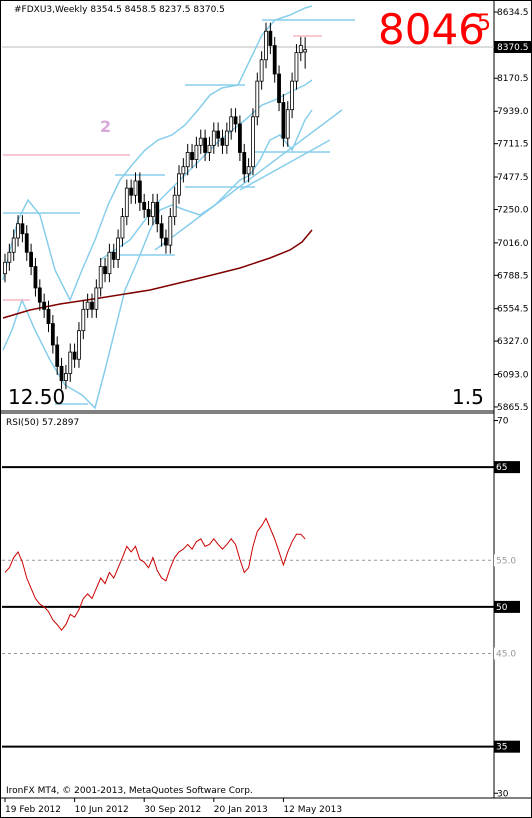 The width and height of the screenshot is (532, 818). Describe the element at coordinates (172, 810) in the screenshot. I see `x-tick-label: 30 Sep 2012` at that location.